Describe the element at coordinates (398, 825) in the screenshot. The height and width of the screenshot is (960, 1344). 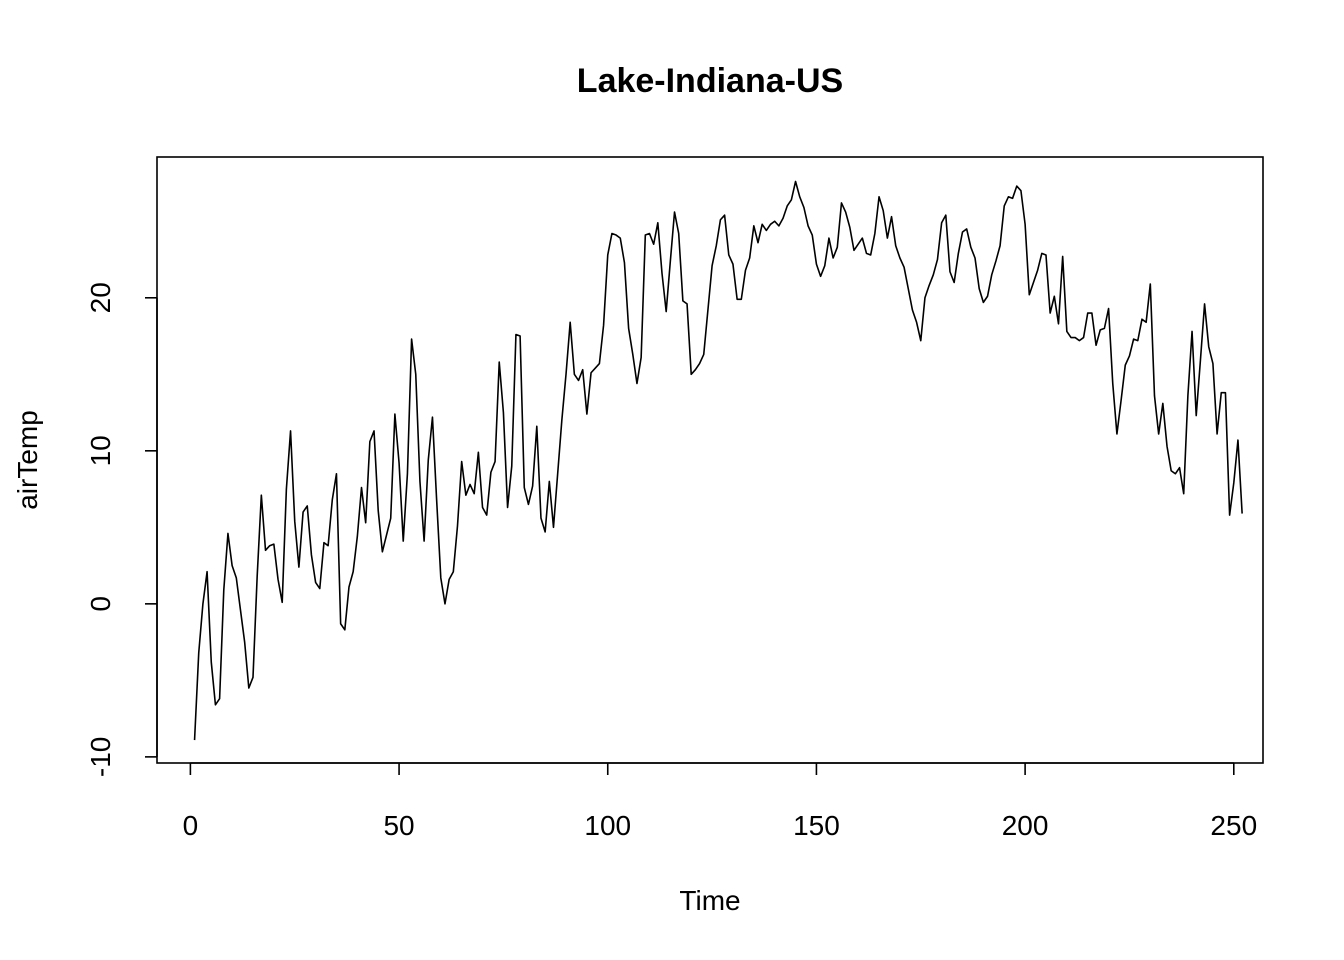
I see `x-tick-label: 50` at that location.